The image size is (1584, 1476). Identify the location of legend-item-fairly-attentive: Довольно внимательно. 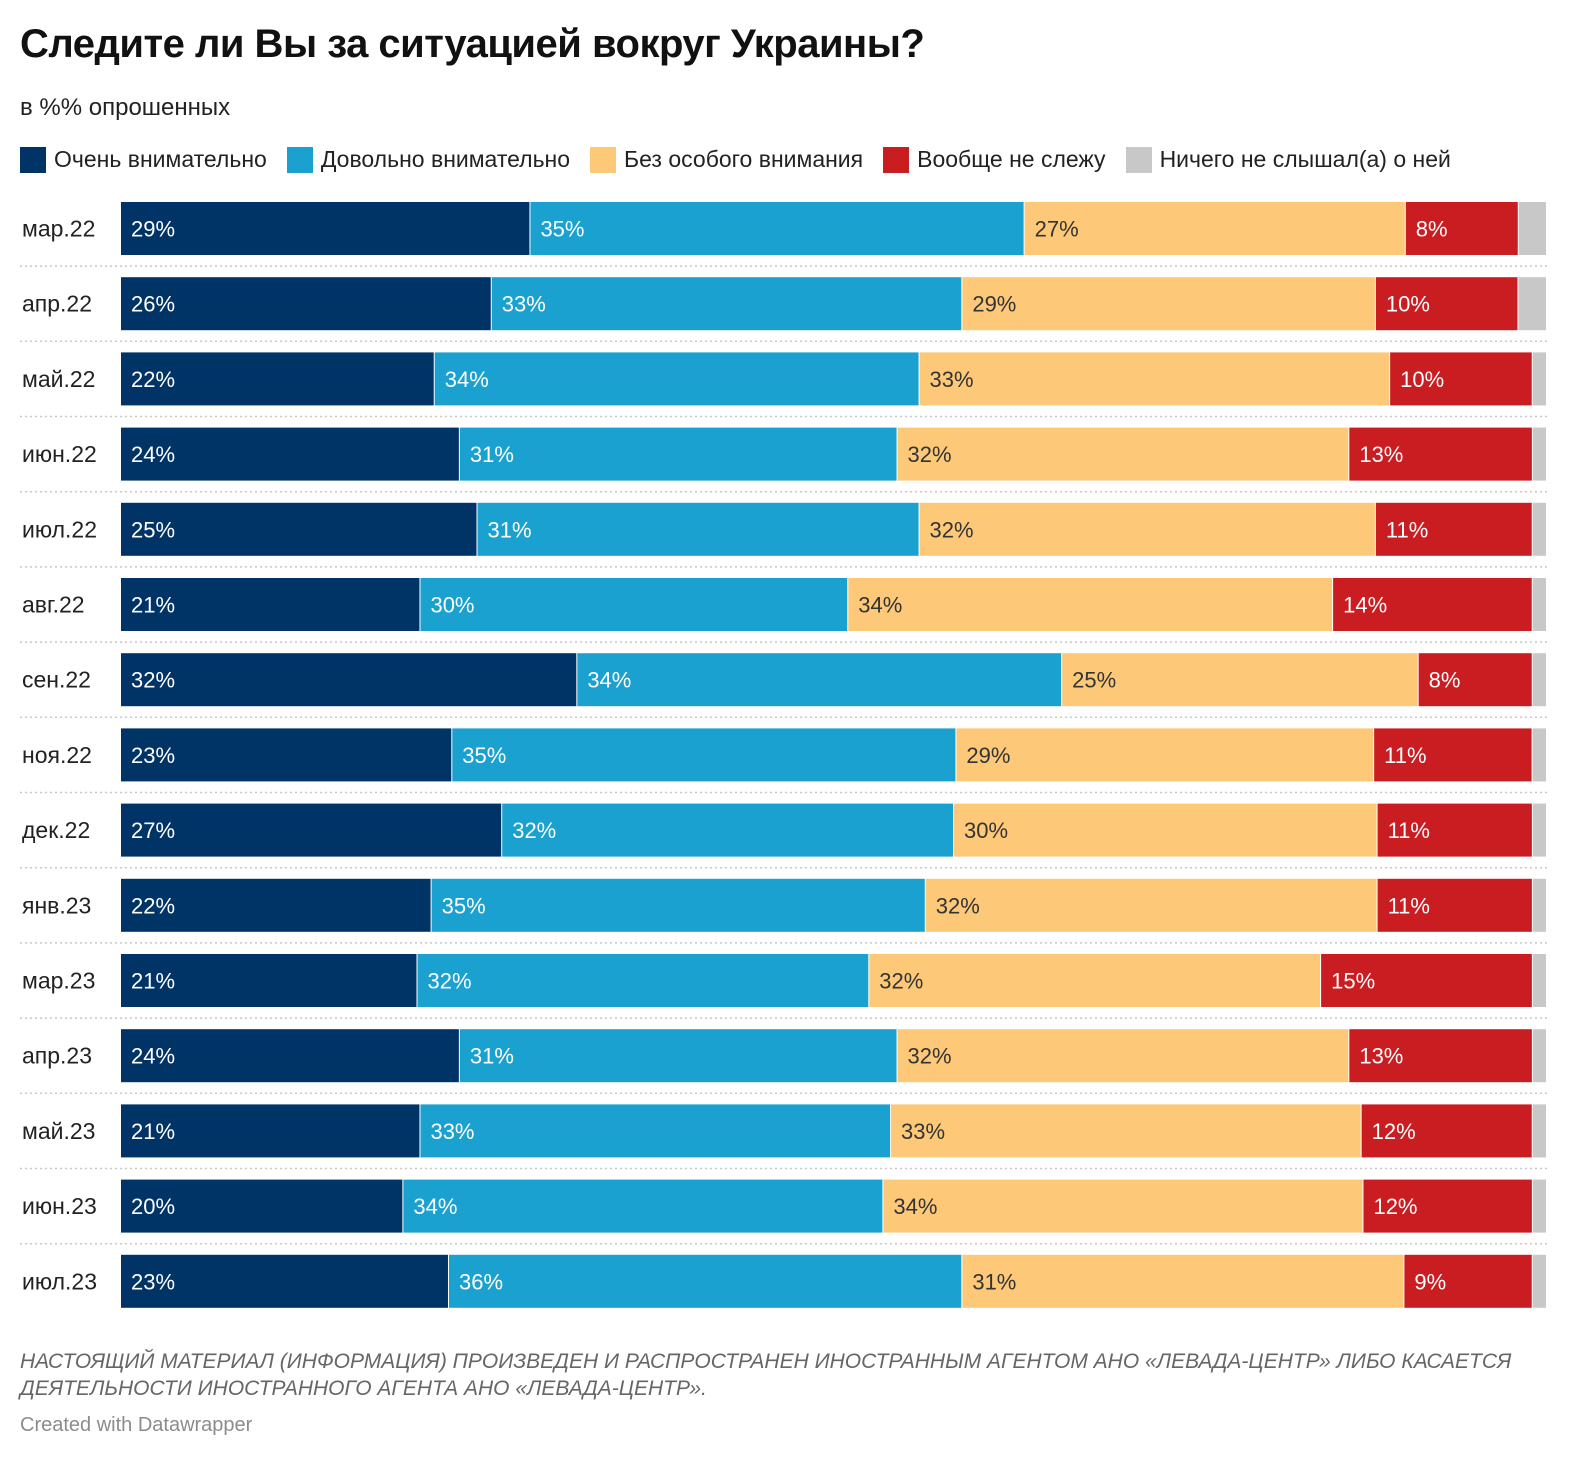
(428, 159).